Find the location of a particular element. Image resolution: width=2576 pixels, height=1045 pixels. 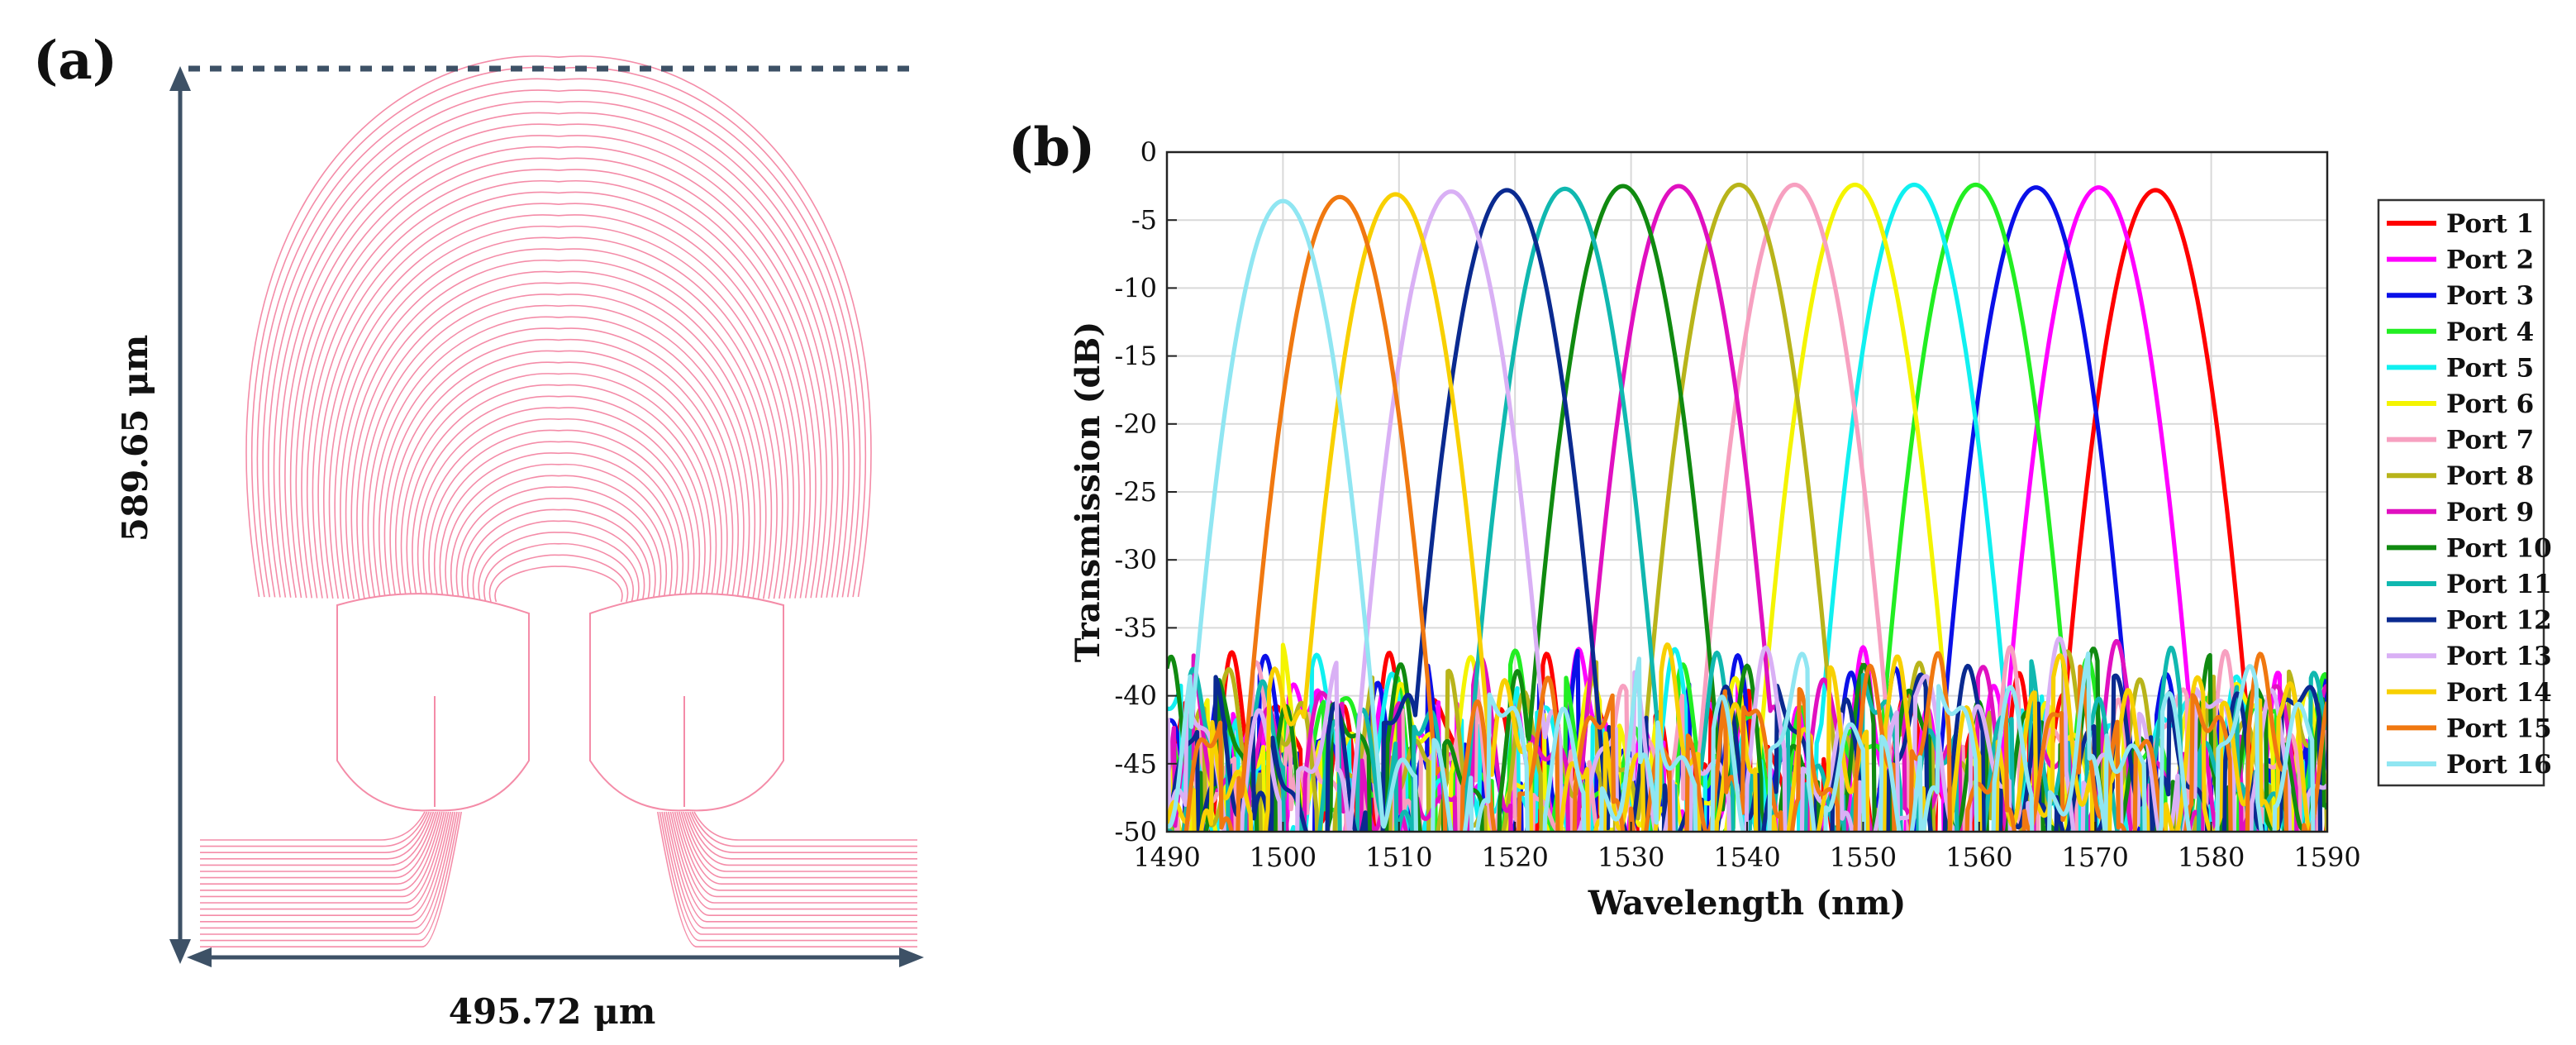

legend-label: Port 6 is located at coordinates (2490, 404).